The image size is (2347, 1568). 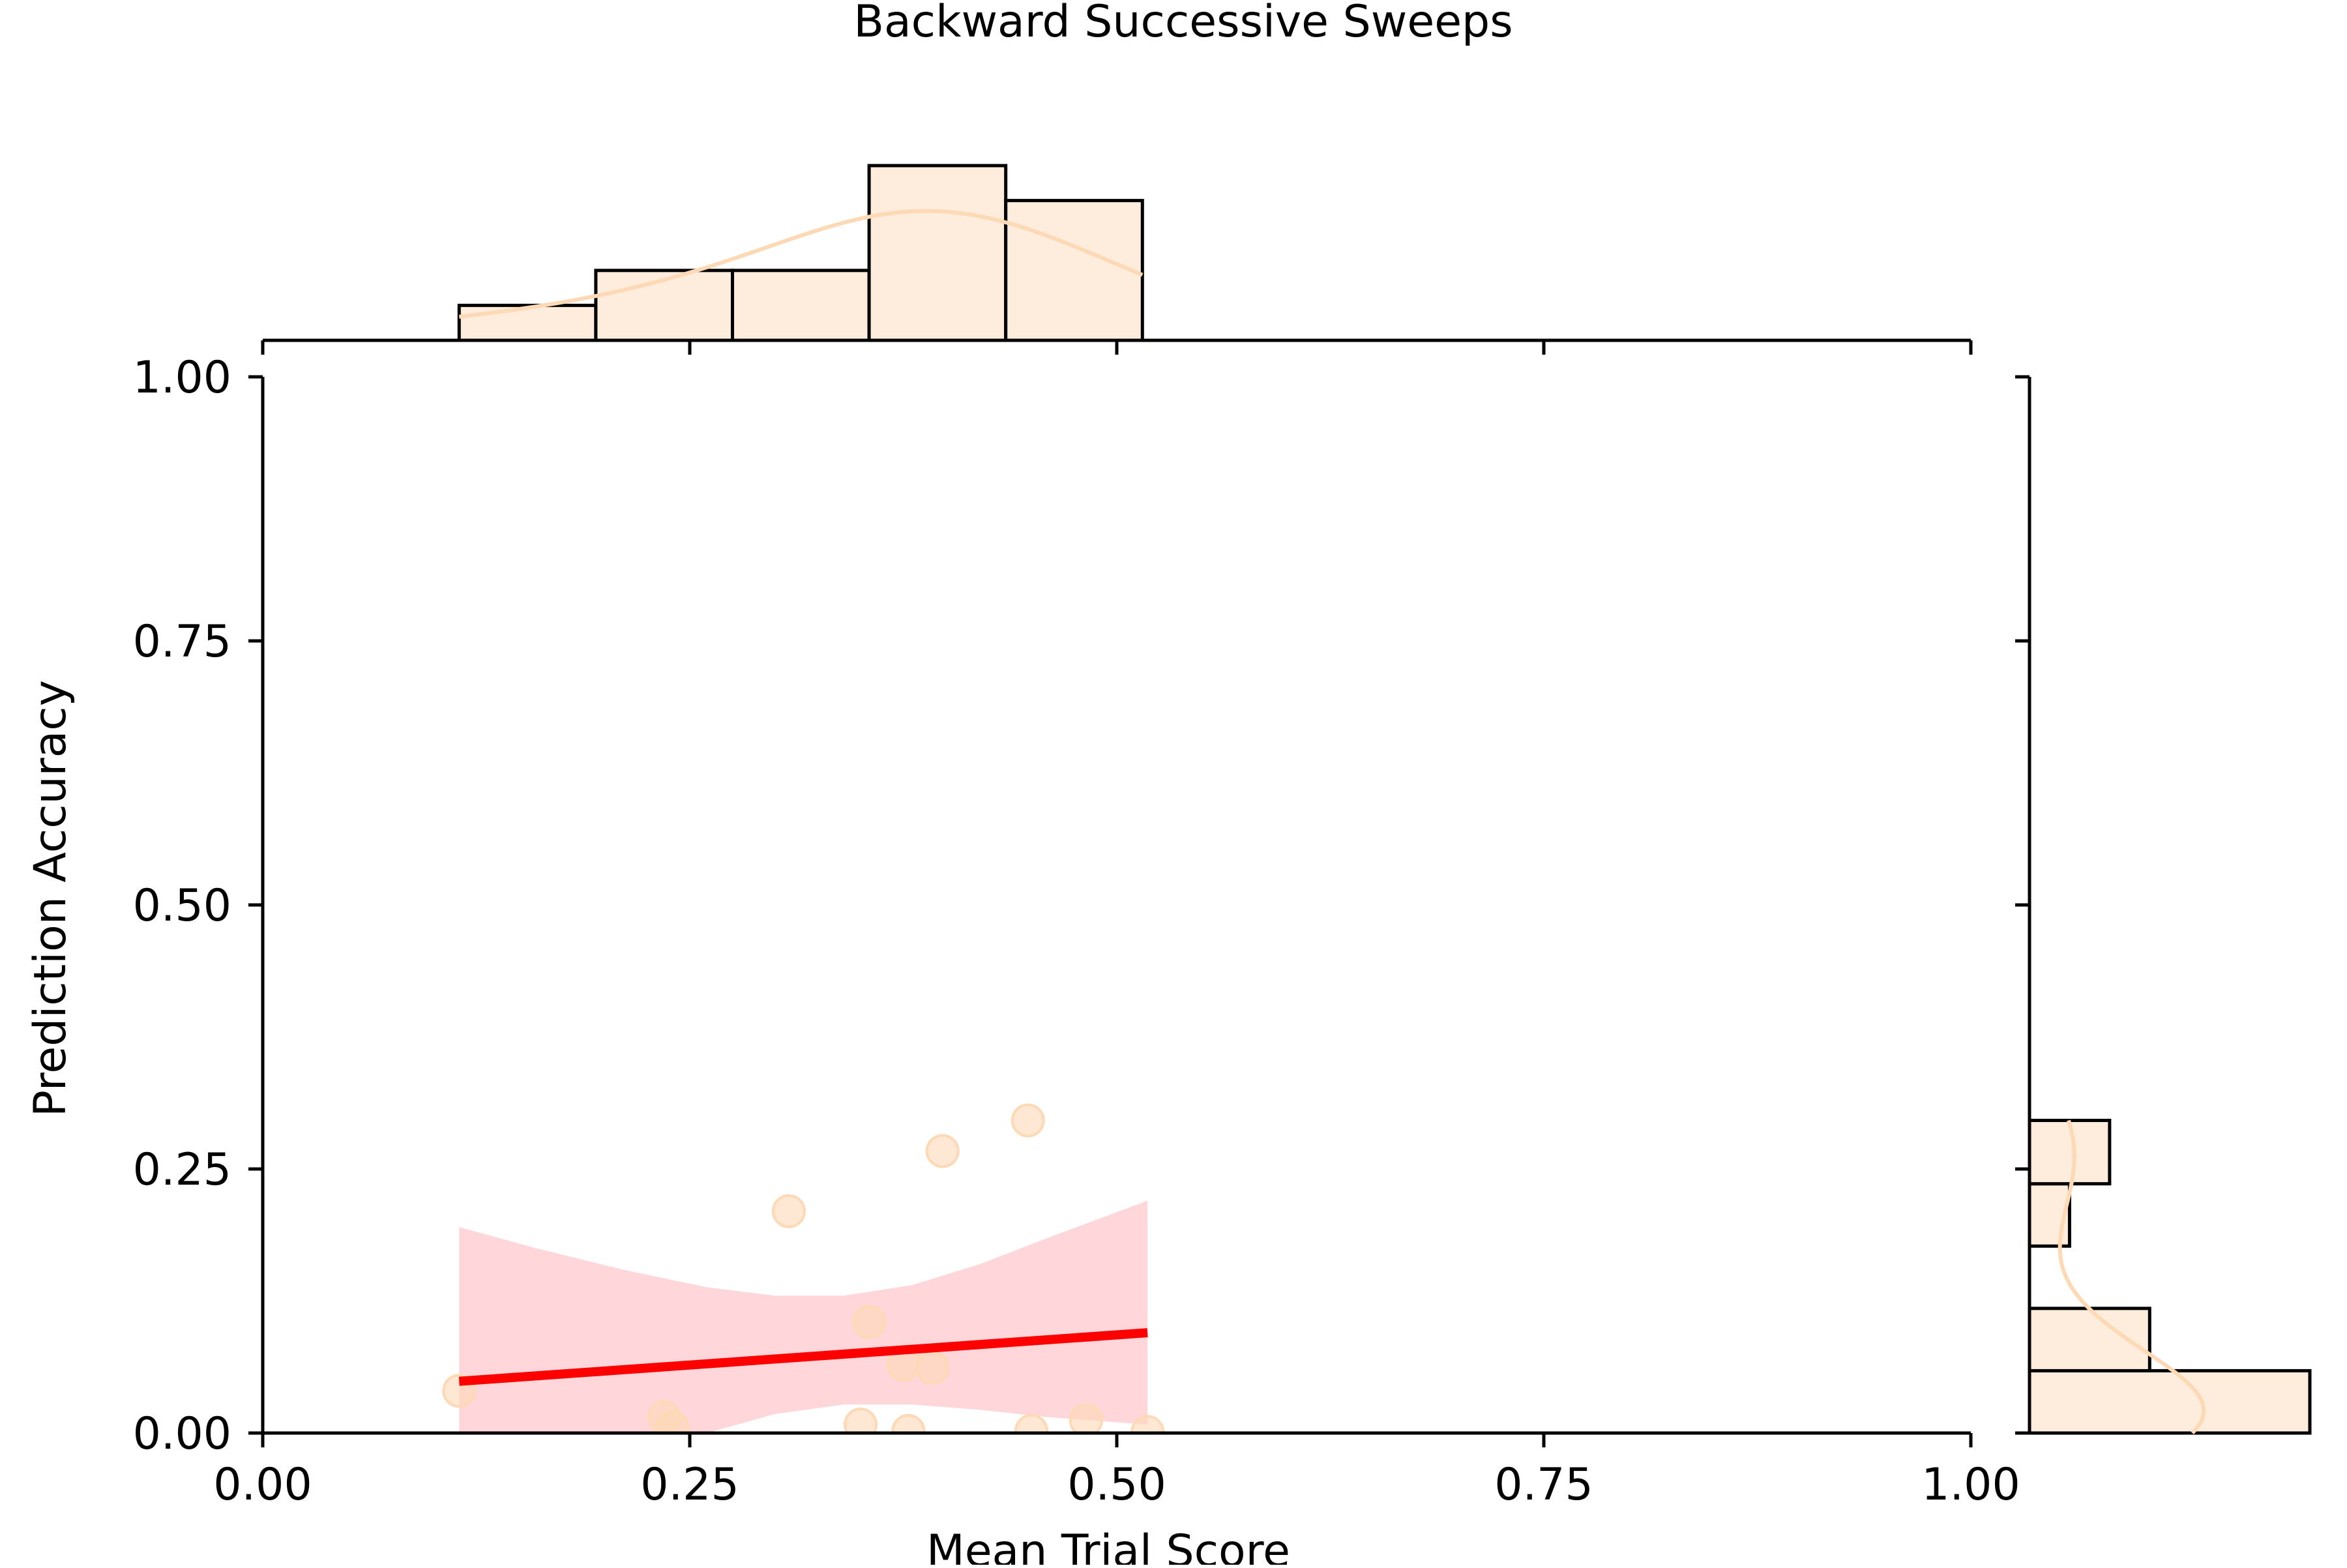 What do you see at coordinates (689, 1485) in the screenshot?
I see `x-tick-label: 0.25` at bounding box center [689, 1485].